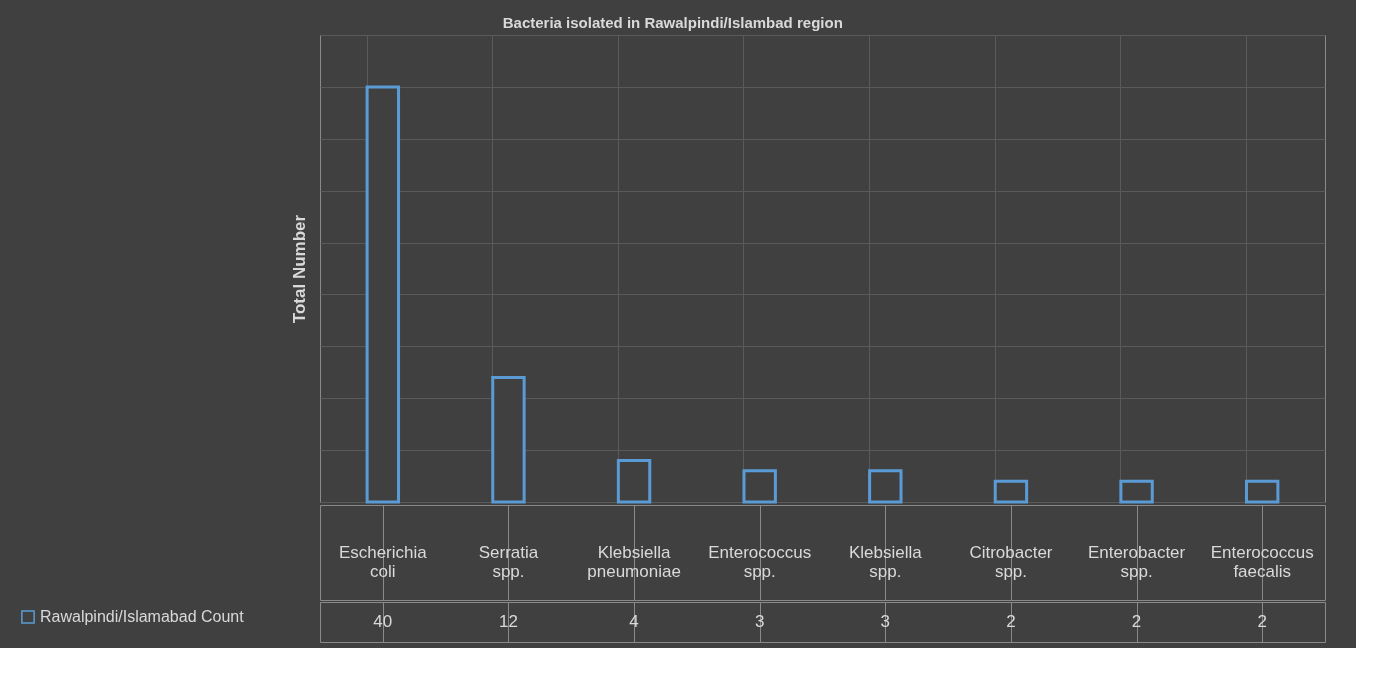  What do you see at coordinates (508, 561) in the screenshot?
I see `x-tick-label: Serratia spp.` at bounding box center [508, 561].